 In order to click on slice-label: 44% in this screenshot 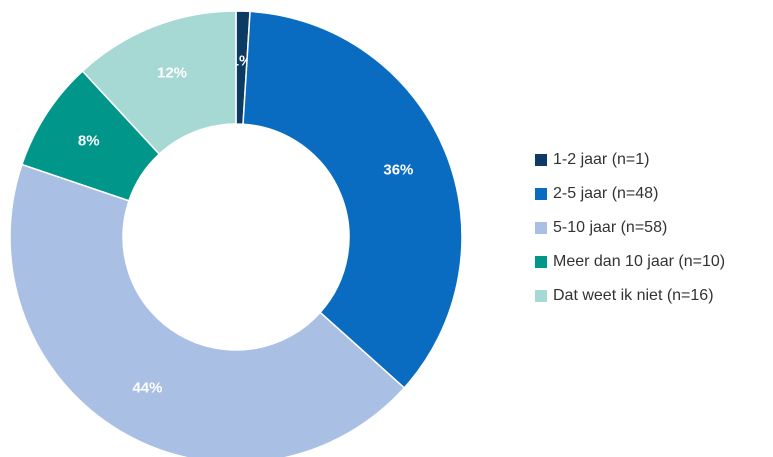, I will do `click(147, 387)`.